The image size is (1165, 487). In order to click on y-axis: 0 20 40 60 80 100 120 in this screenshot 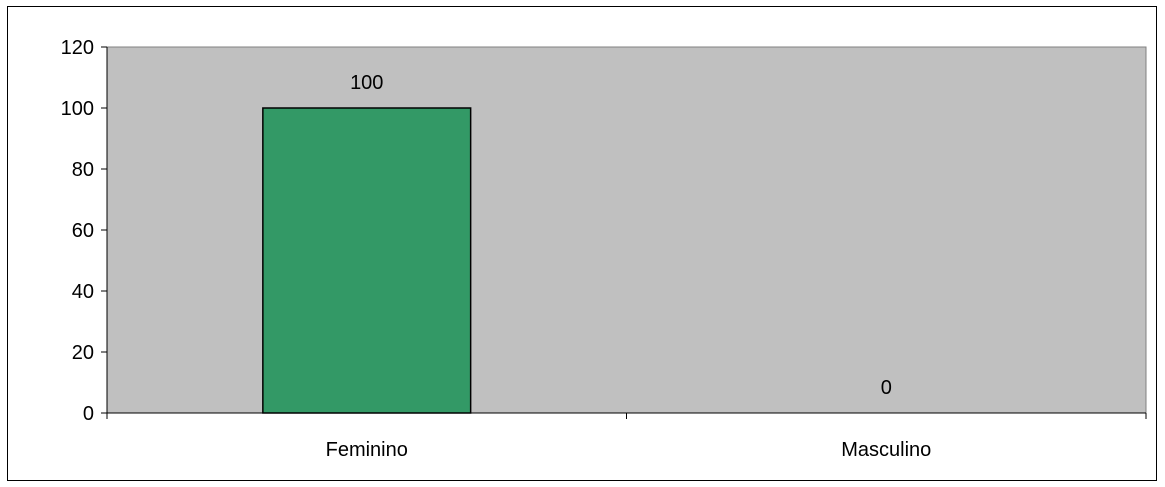, I will do `click(84, 231)`.